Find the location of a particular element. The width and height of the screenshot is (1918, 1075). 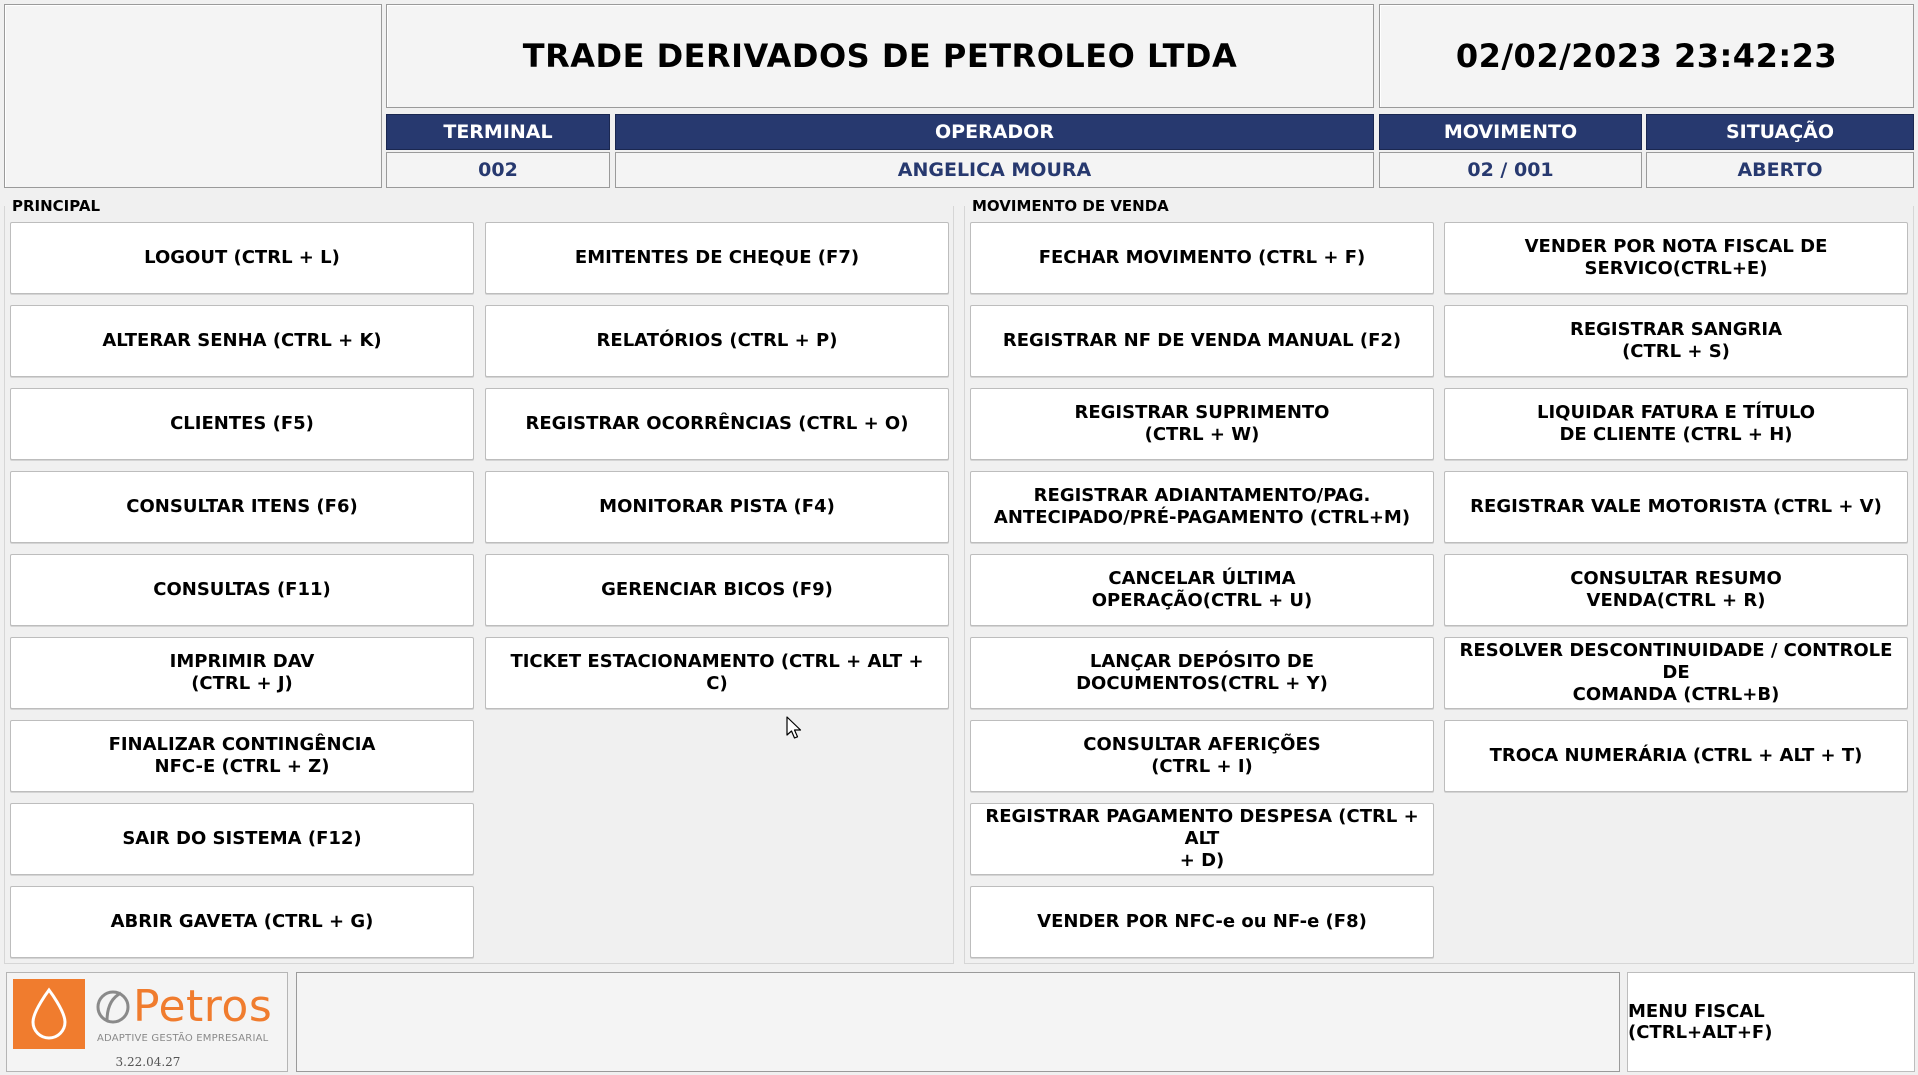

fechar-movimento-button: FECHAR MOVIMENTO (CTRL + F) is located at coordinates (1202, 258).